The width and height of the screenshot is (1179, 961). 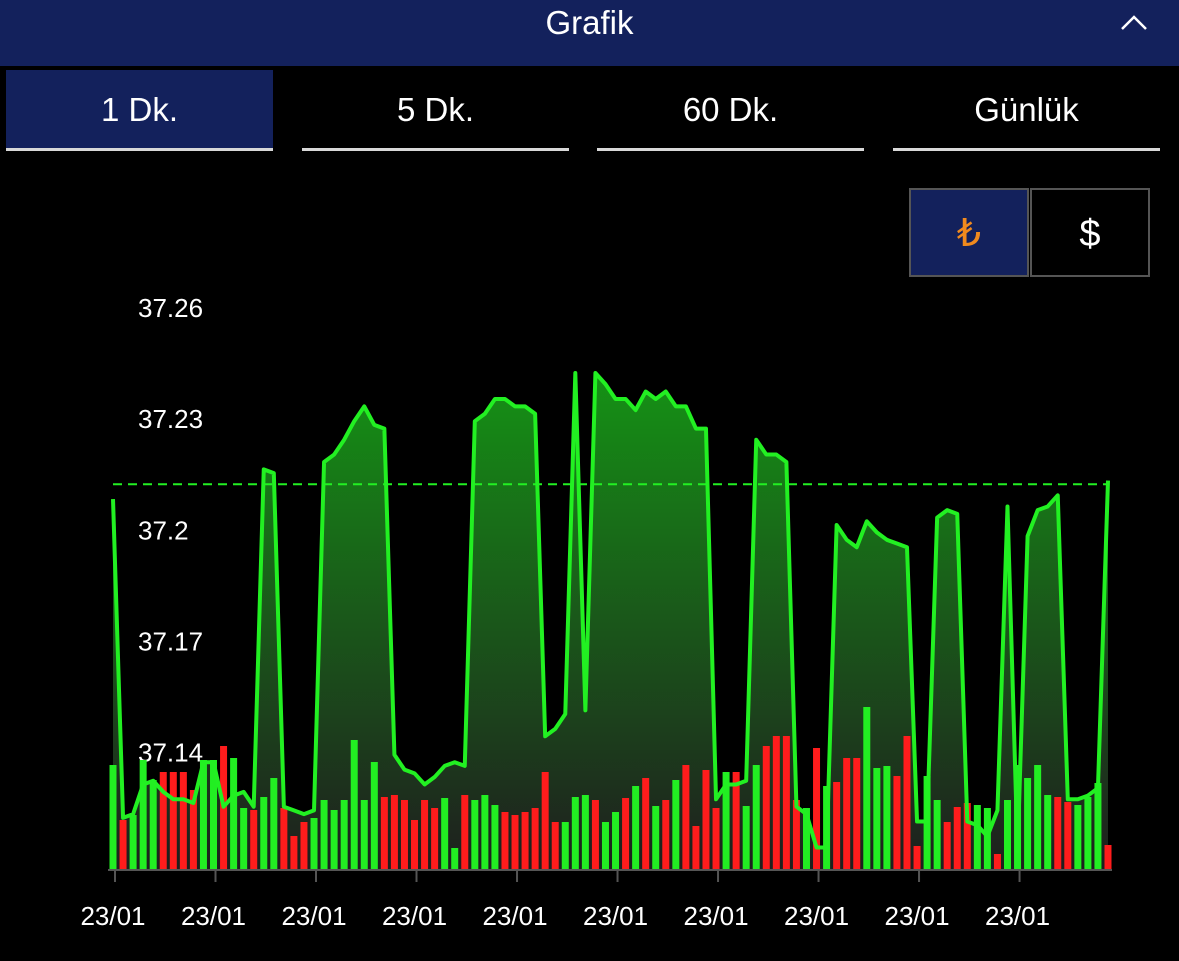 What do you see at coordinates (1134, 22) in the screenshot?
I see `collapse-icon` at bounding box center [1134, 22].